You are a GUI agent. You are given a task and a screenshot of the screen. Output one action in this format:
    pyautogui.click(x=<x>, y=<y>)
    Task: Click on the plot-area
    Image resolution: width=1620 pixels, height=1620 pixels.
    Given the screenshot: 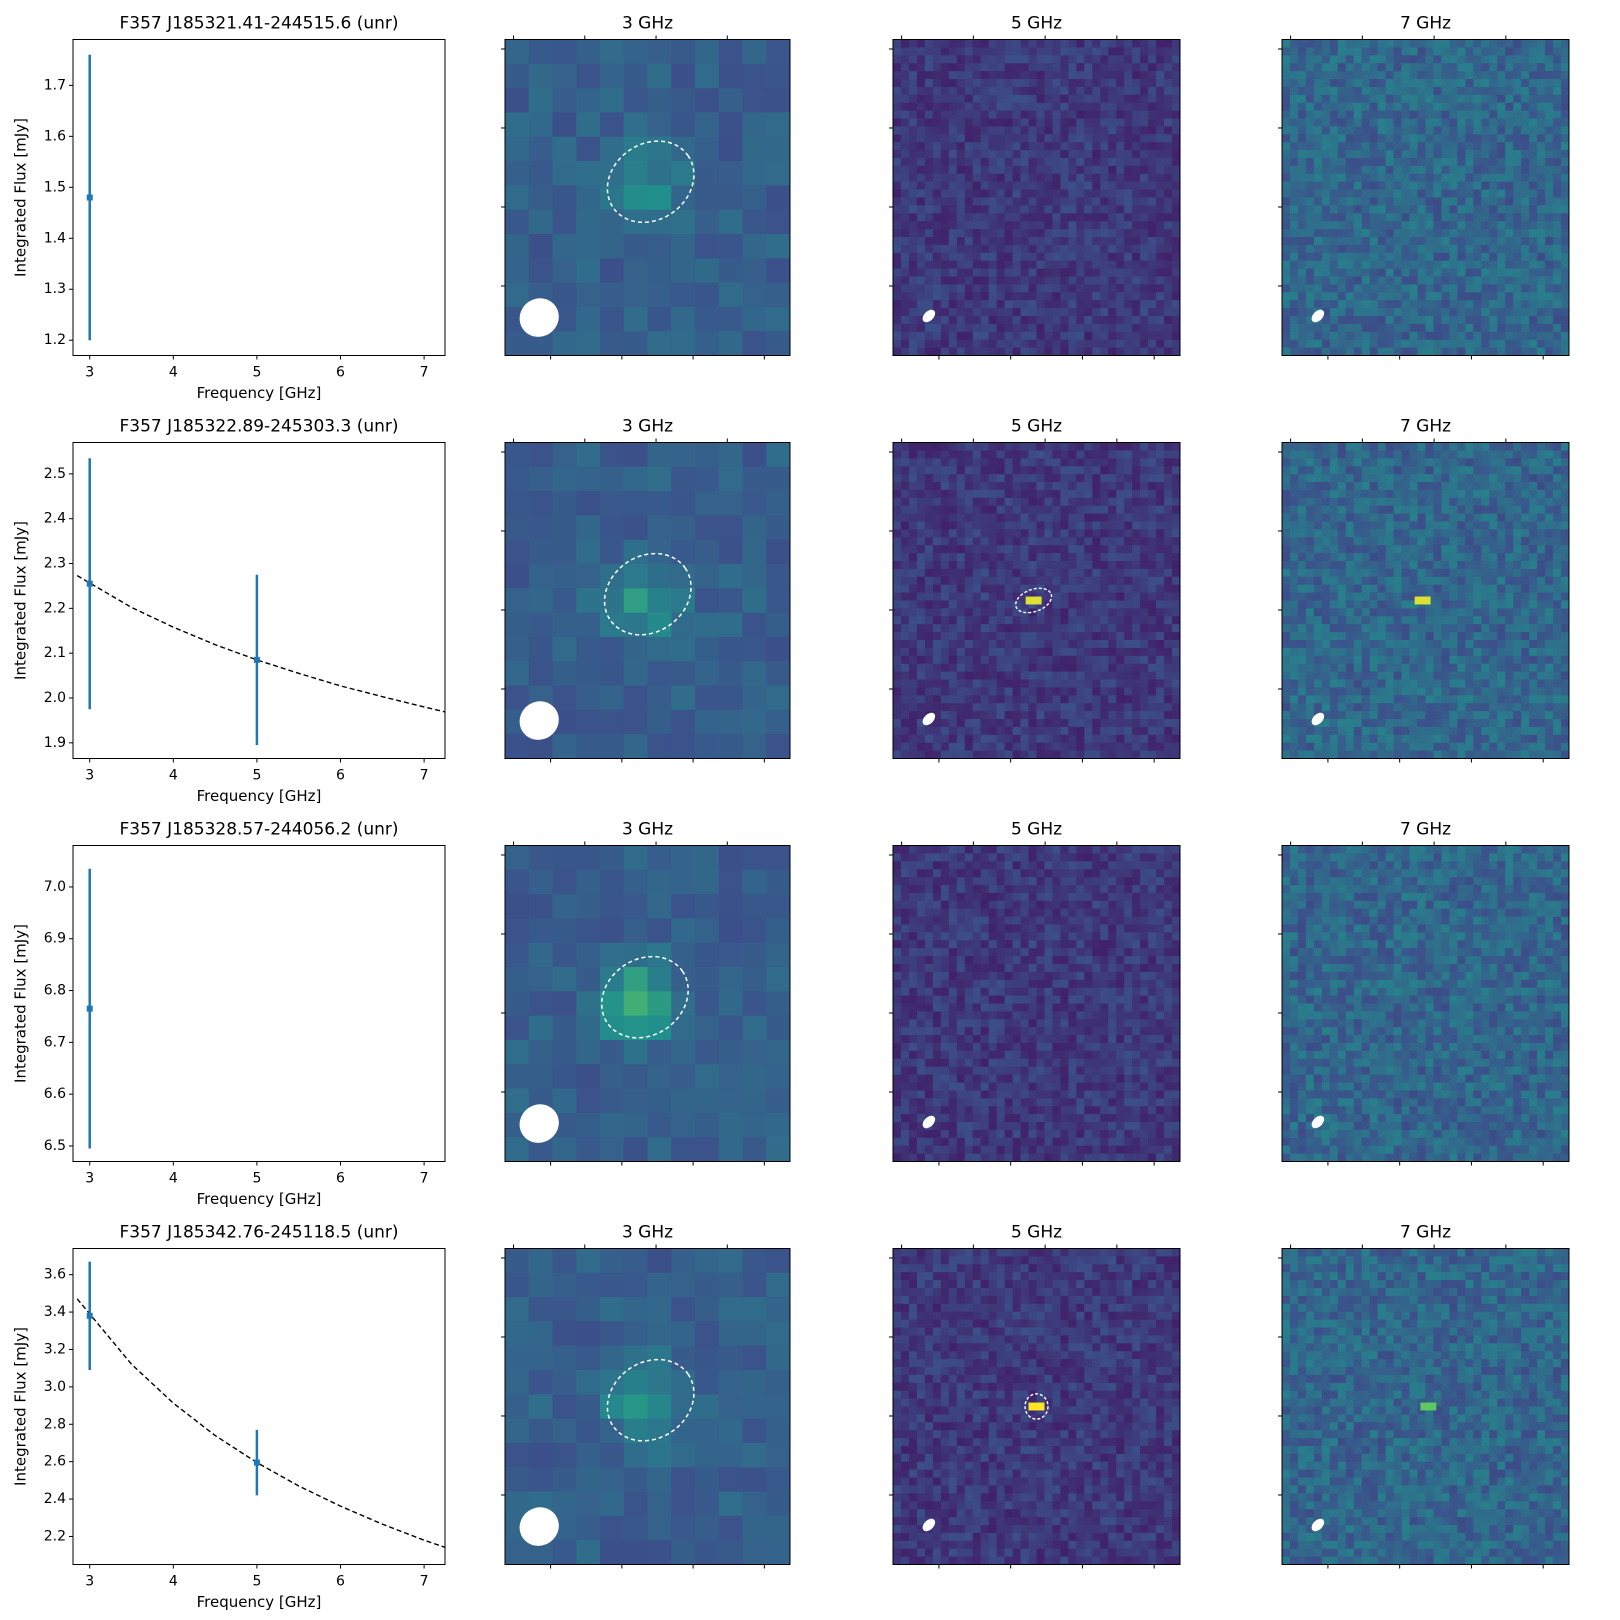 What is the action you would take?
    pyautogui.click(x=259, y=197)
    